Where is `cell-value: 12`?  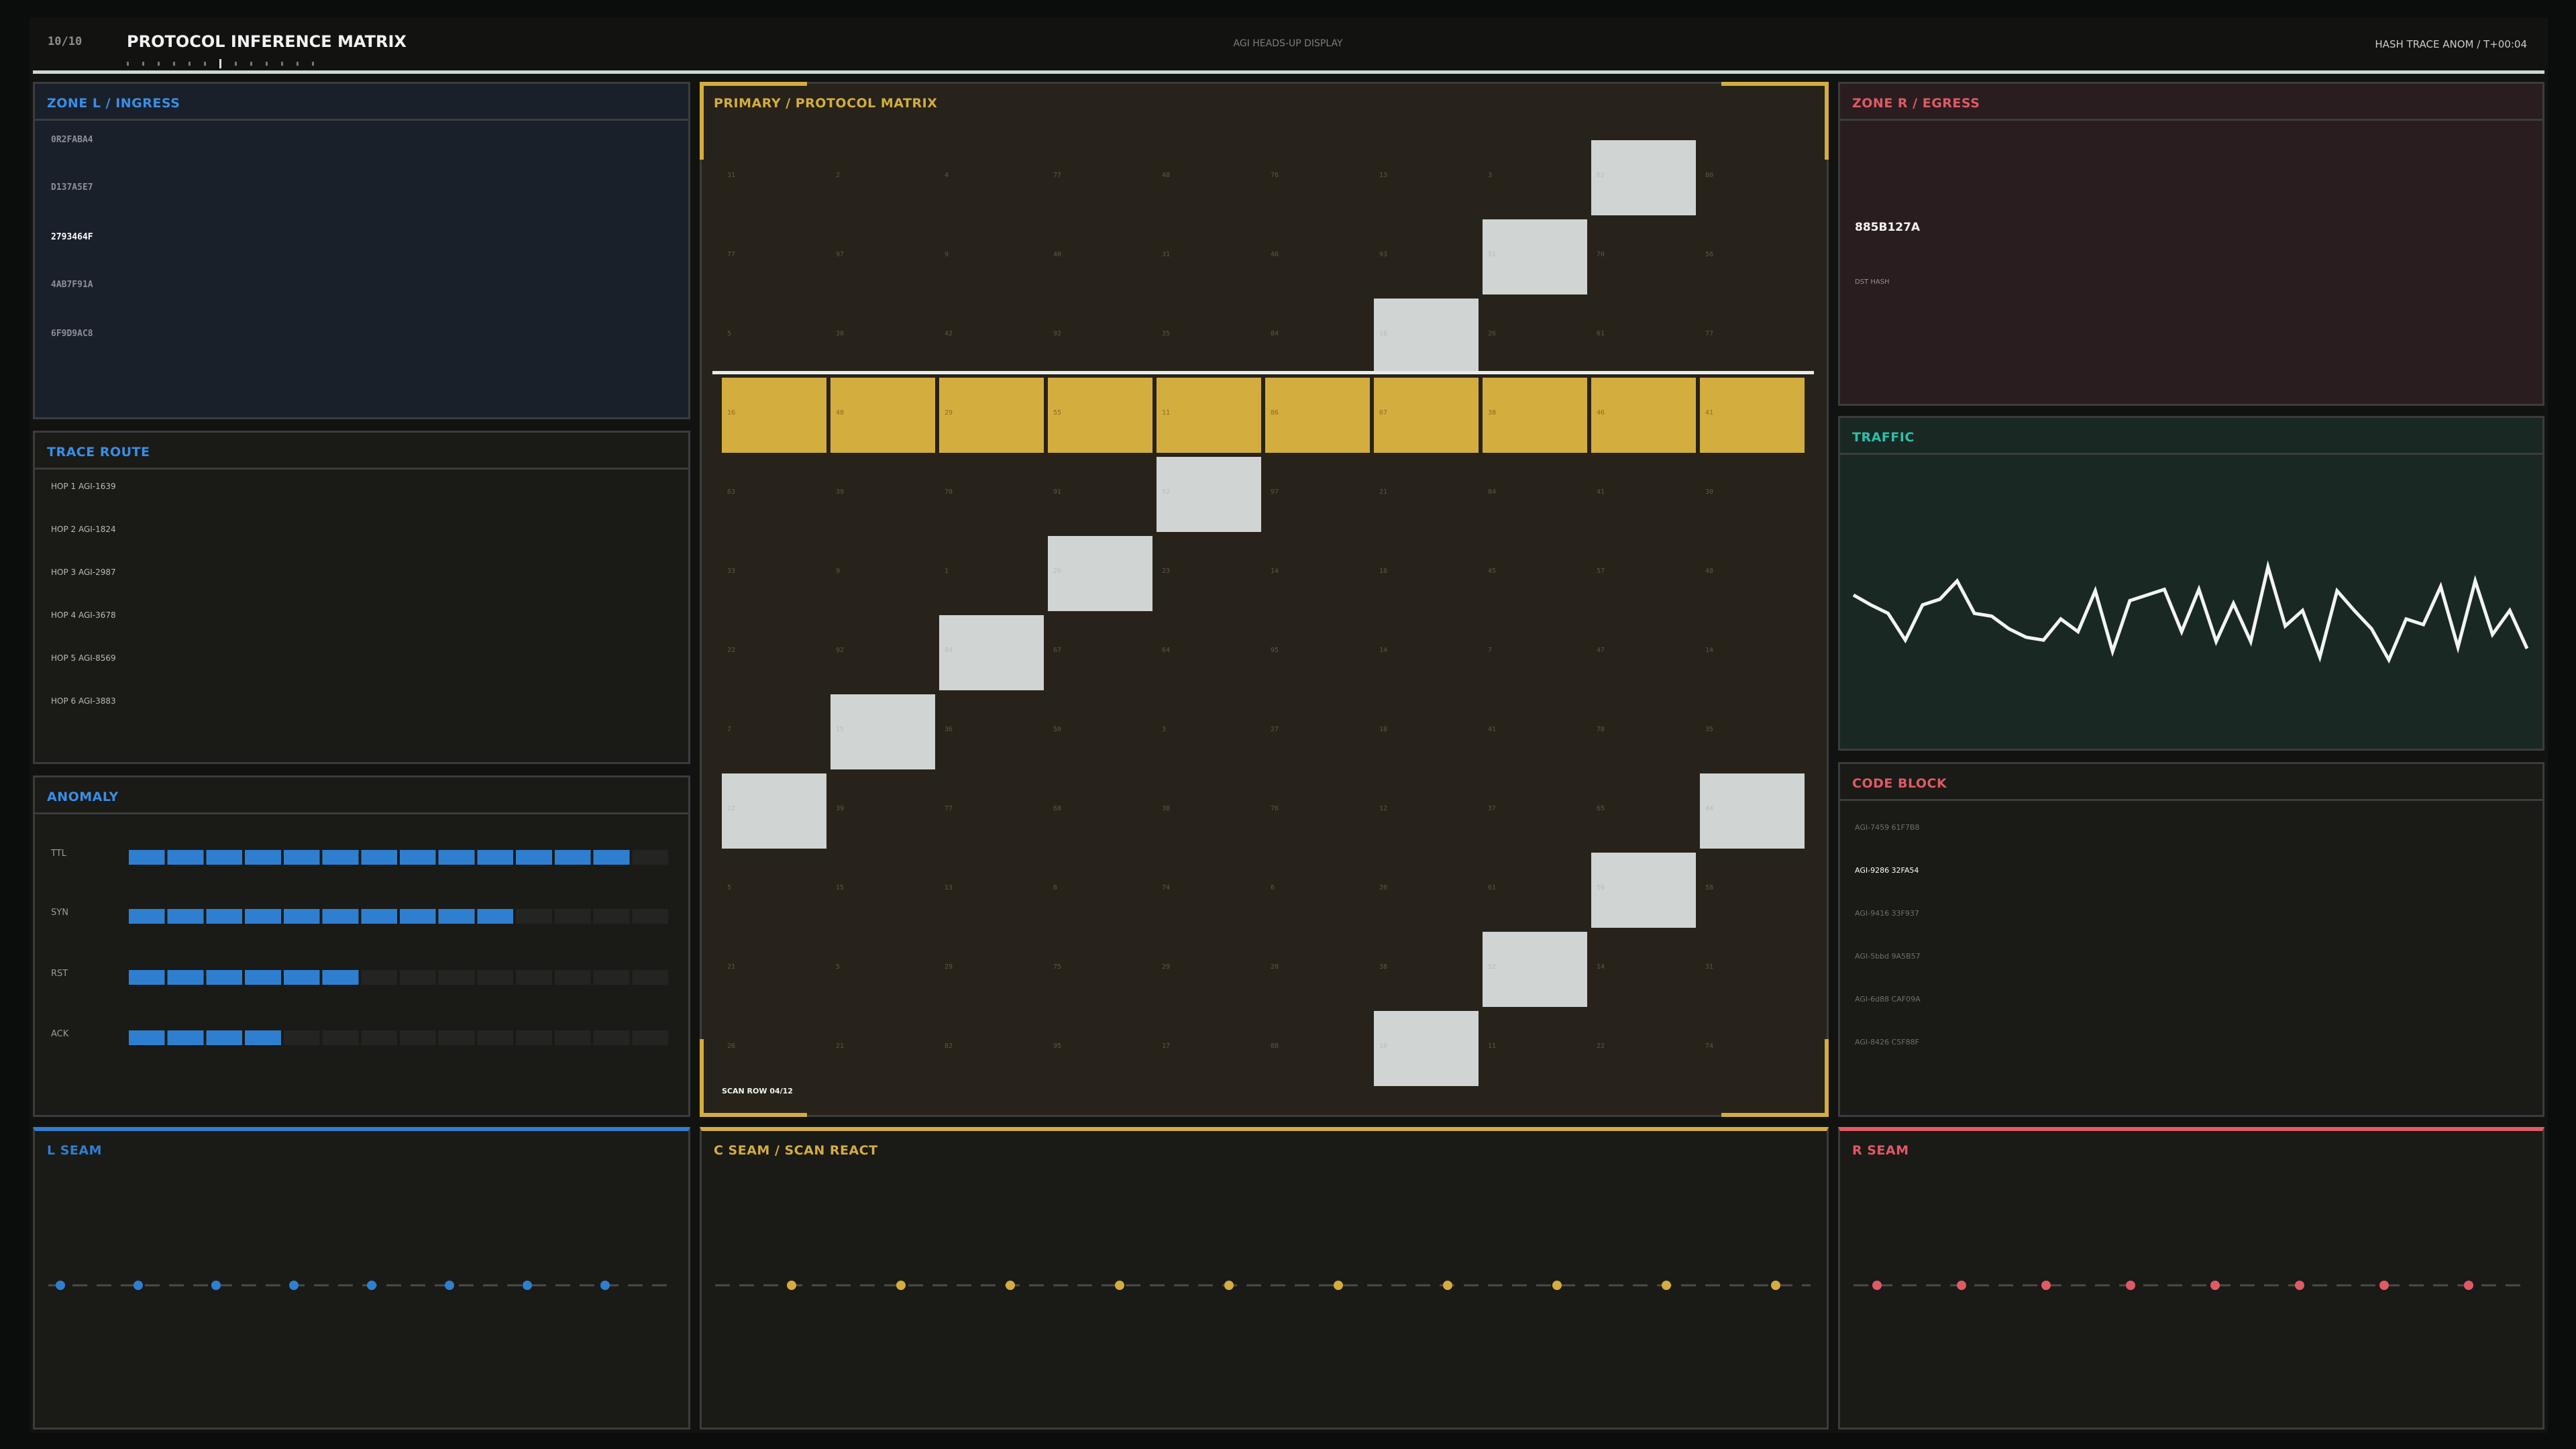
cell-value: 12 is located at coordinates (1383, 808).